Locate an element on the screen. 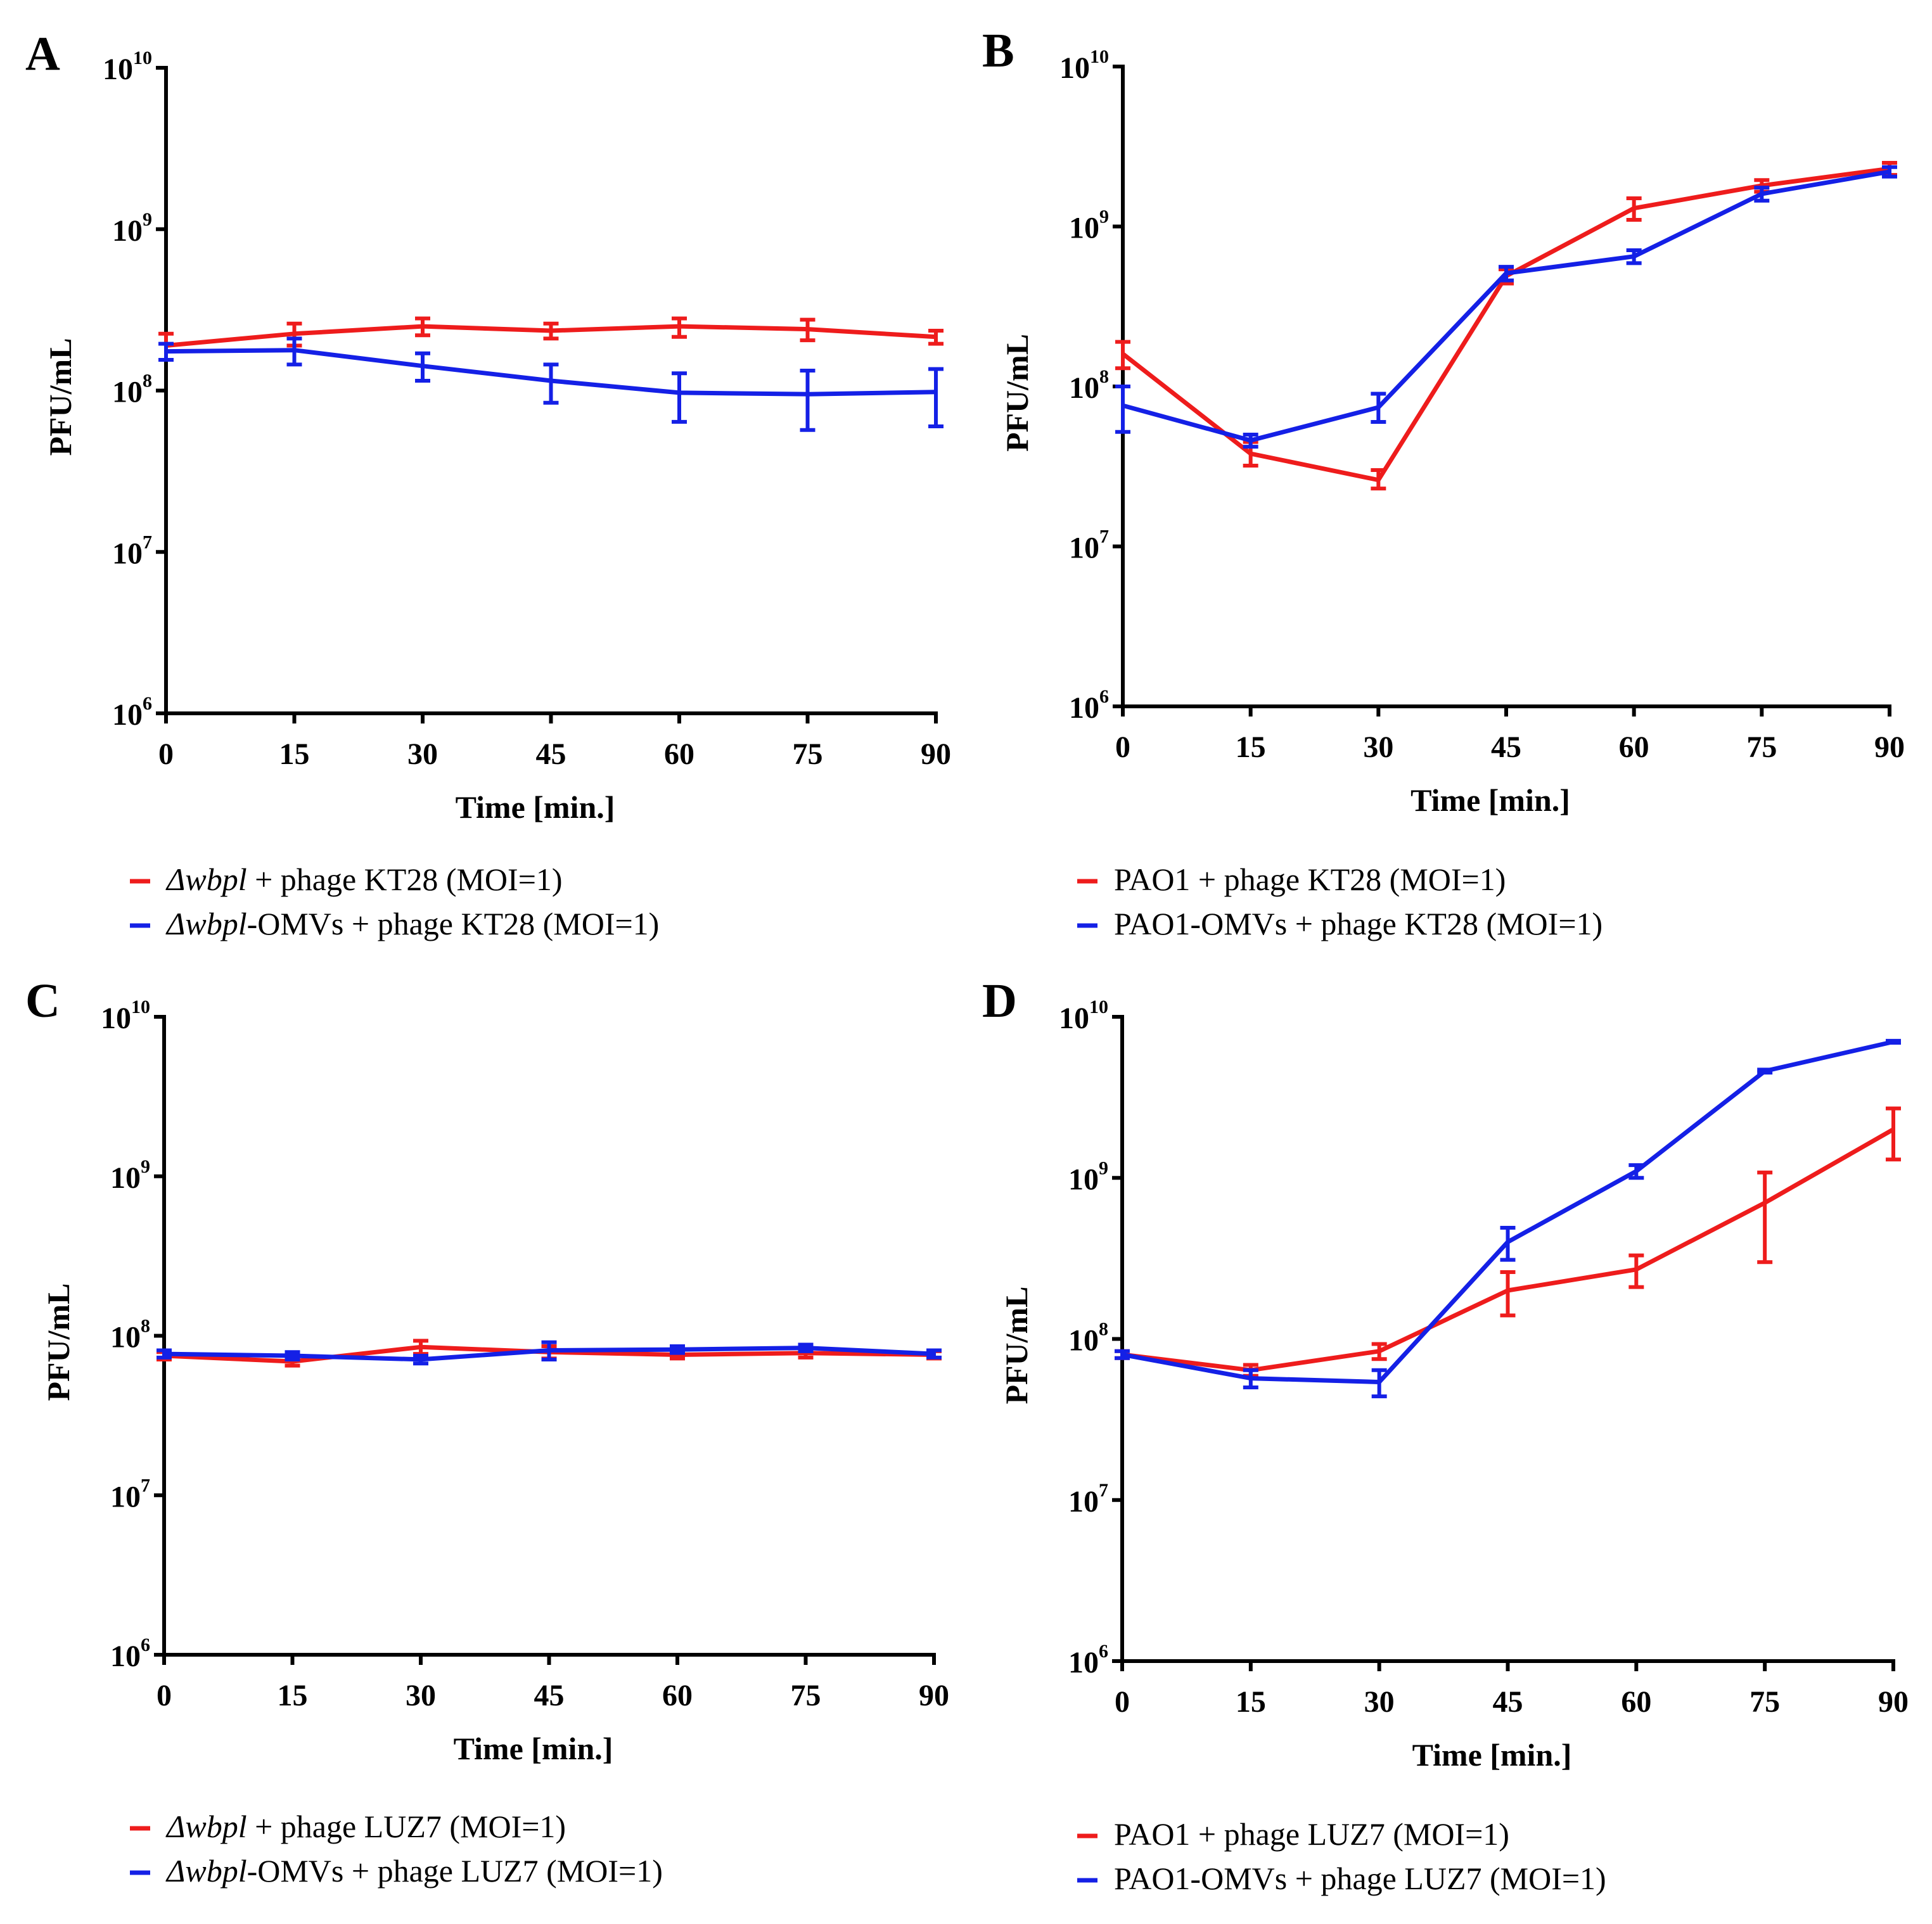  series-line is located at coordinates (1506, 306).